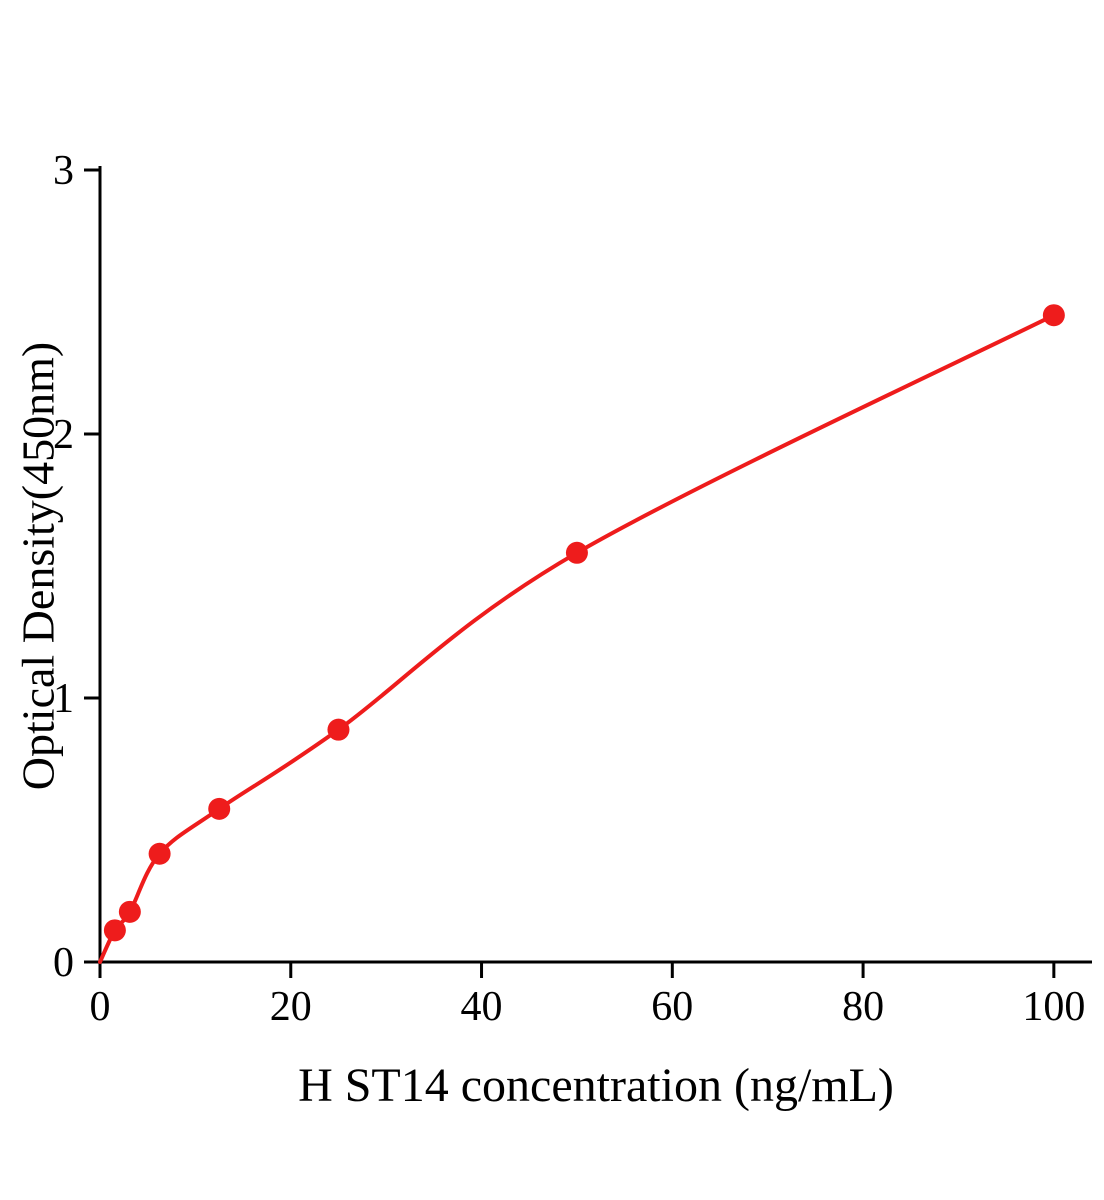 The width and height of the screenshot is (1104, 1200). Describe the element at coordinates (863, 1007) in the screenshot. I see `x-tick-label: 80` at that location.